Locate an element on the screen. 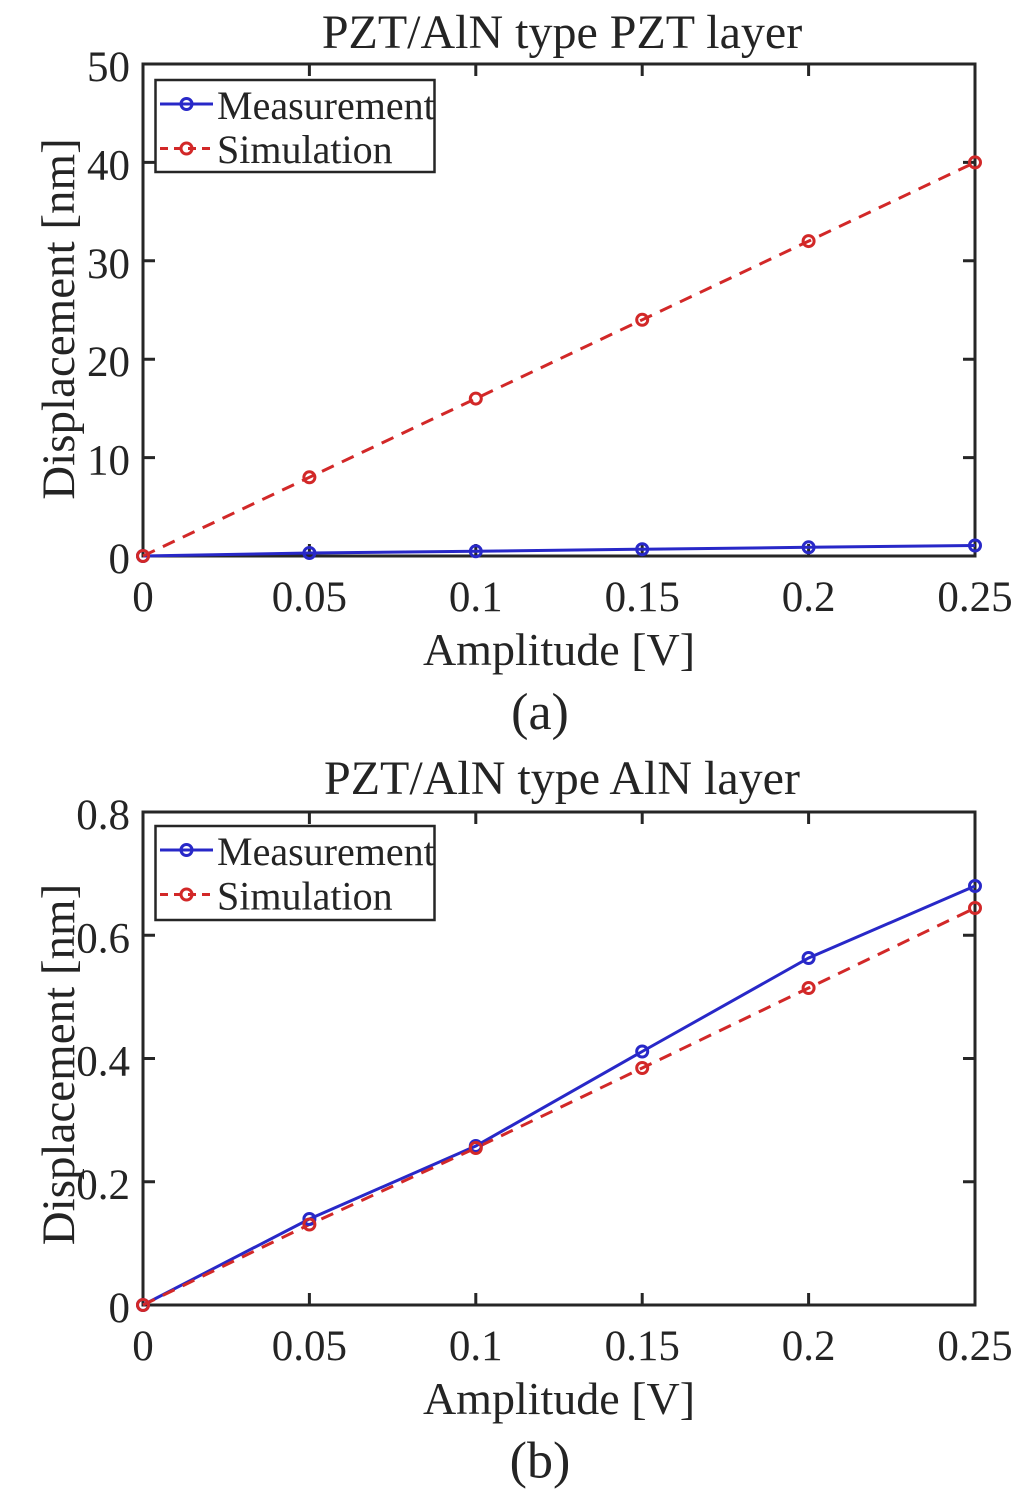  svg-text: 30 is located at coordinates (108, 264).